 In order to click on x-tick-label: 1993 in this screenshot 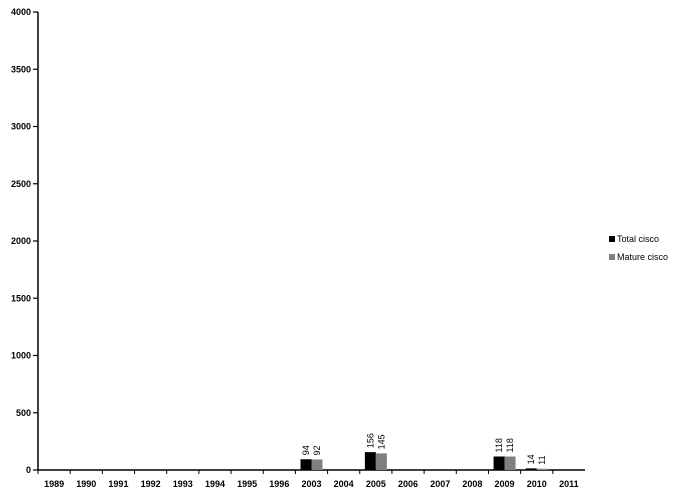, I will do `click(183, 484)`.